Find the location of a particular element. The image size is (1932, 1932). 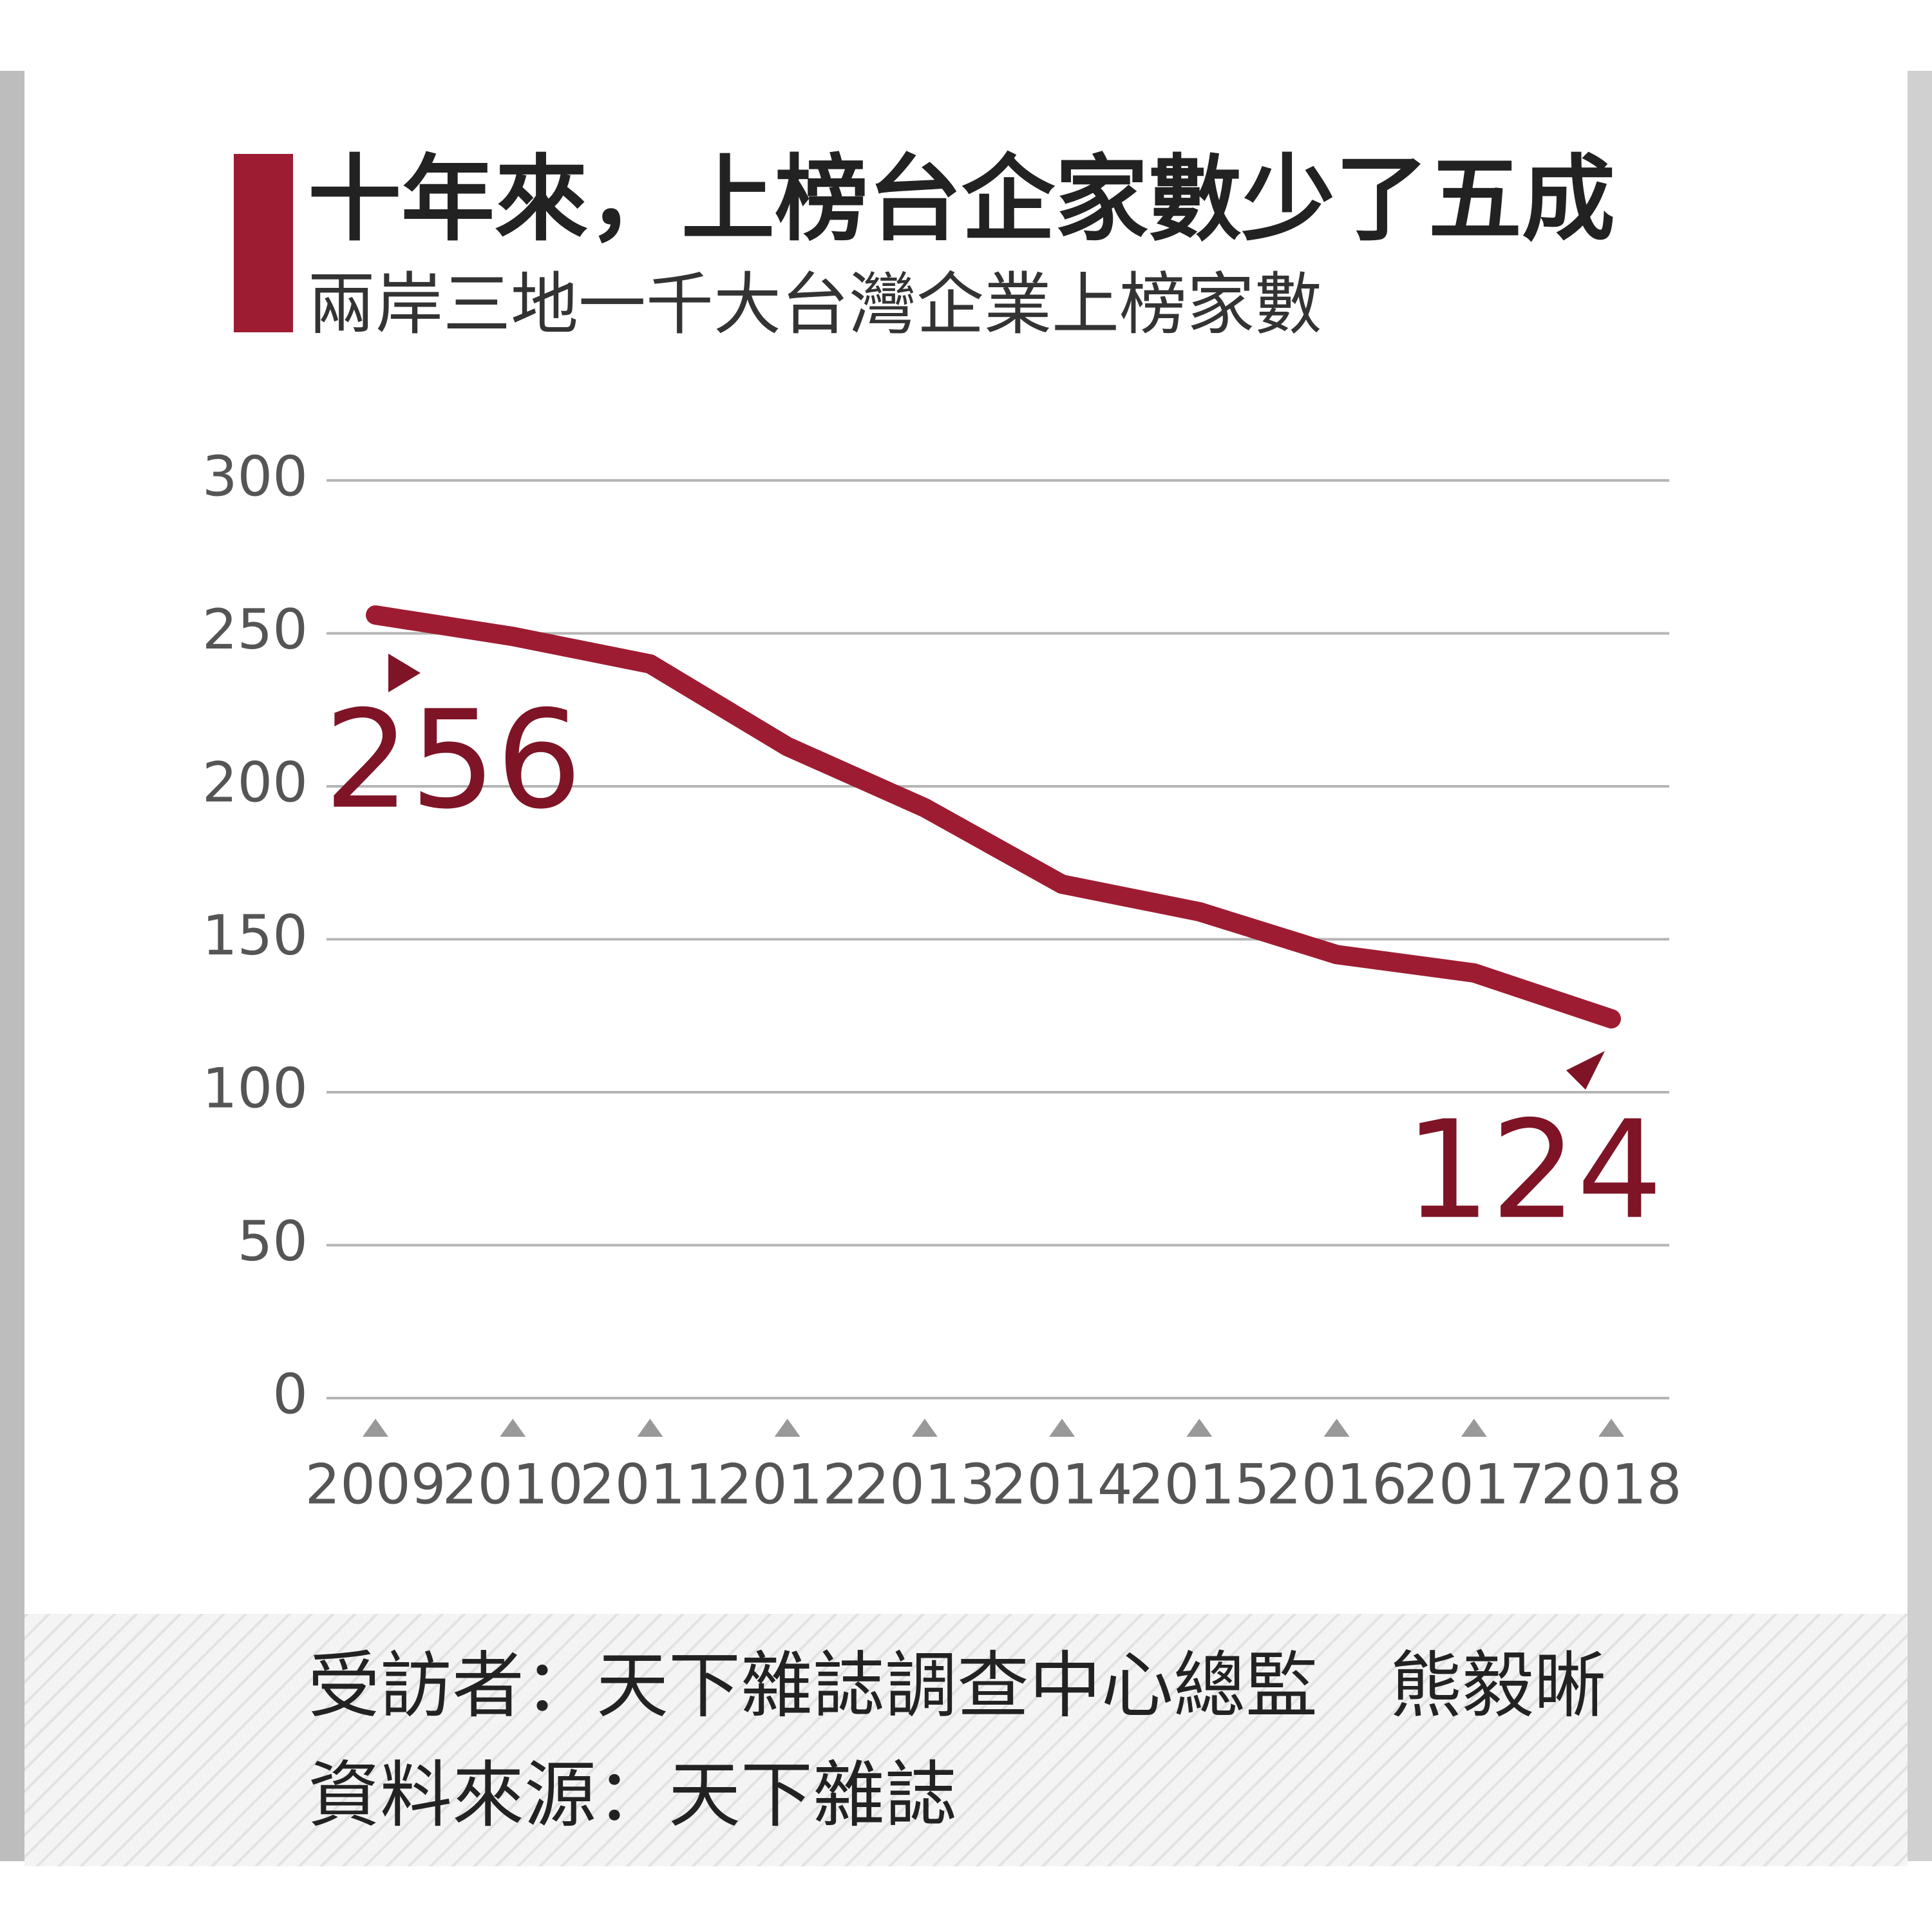

left-edge is located at coordinates (12, 966).